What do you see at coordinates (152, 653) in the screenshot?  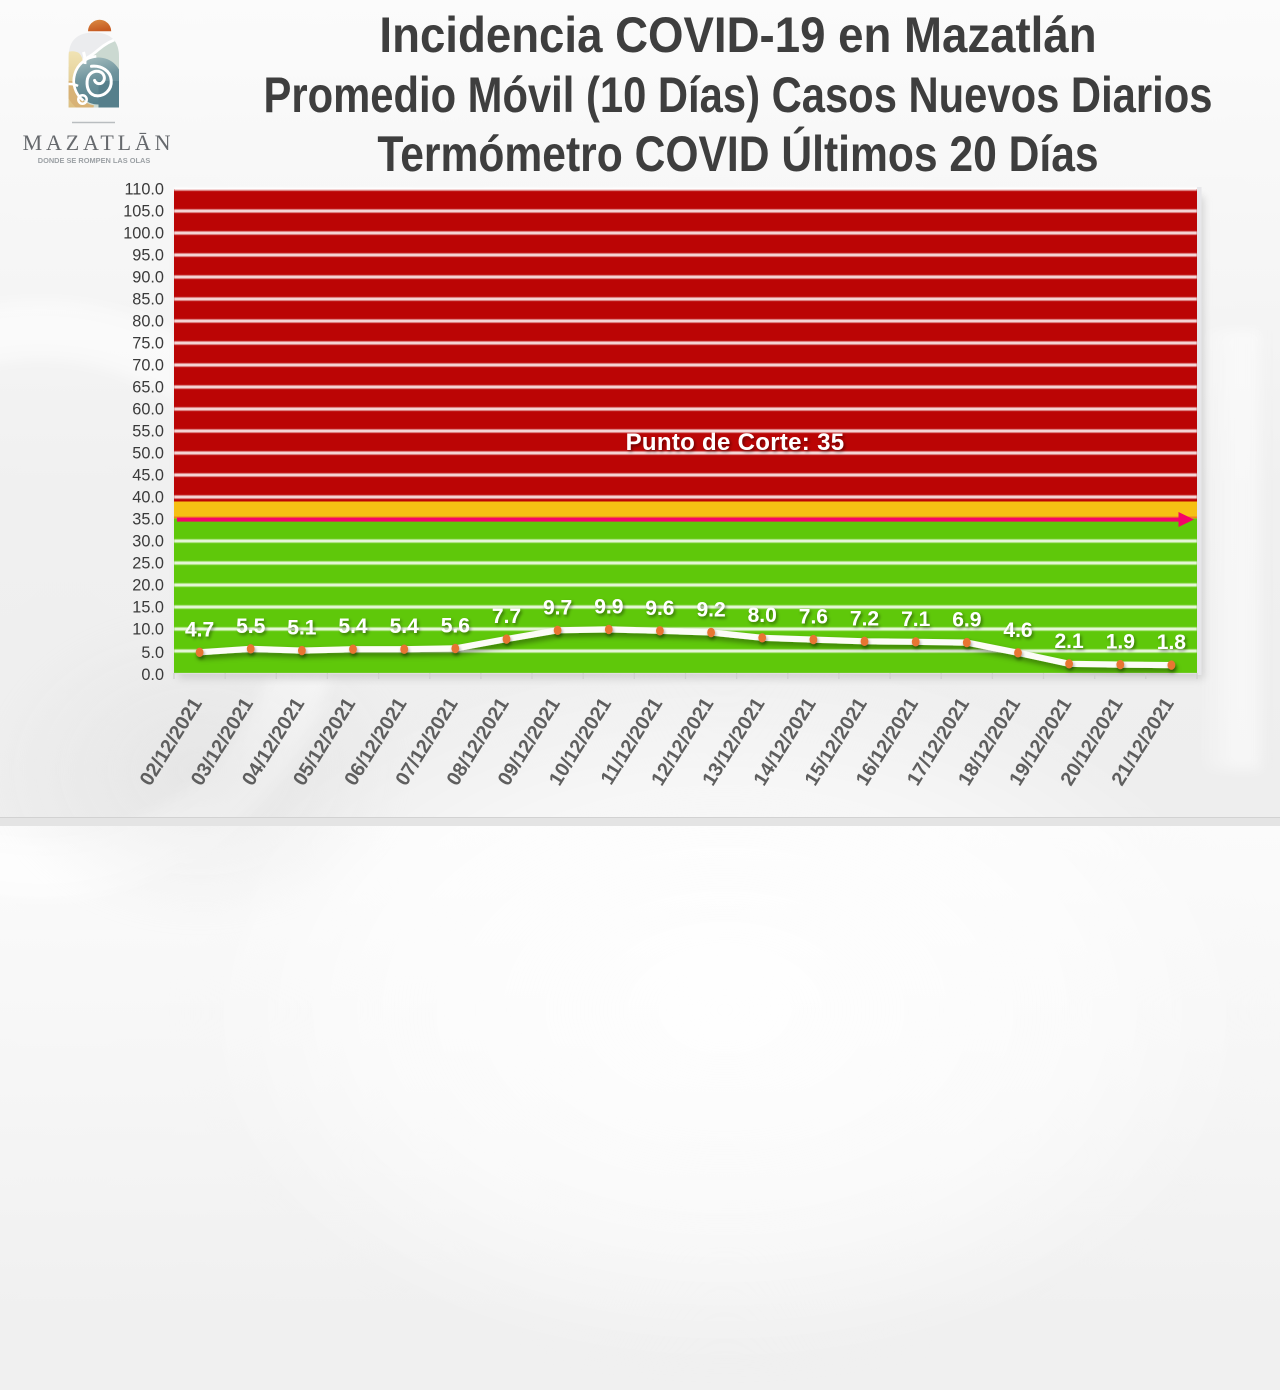 I see `svg-text: 5.0` at bounding box center [152, 653].